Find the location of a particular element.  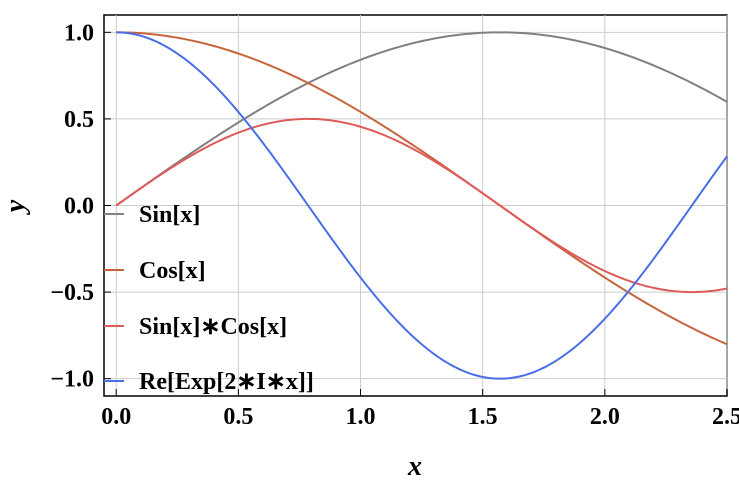

x-axis-ticks: 0.0 0.5 1.0 1.5 2.0 2.5 is located at coordinates (420, 409).